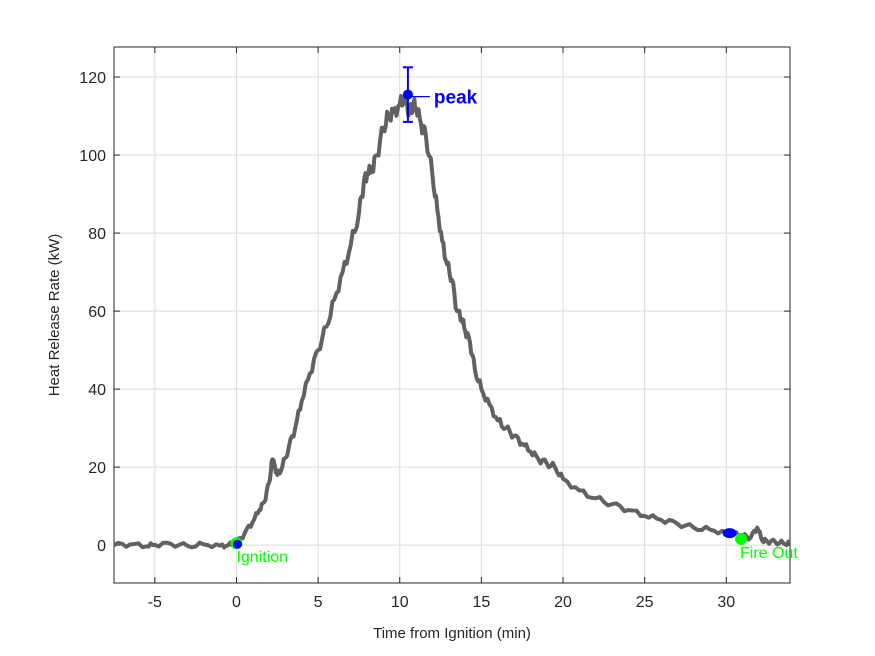  What do you see at coordinates (726, 602) in the screenshot?
I see `x-tick-label: 30` at bounding box center [726, 602].